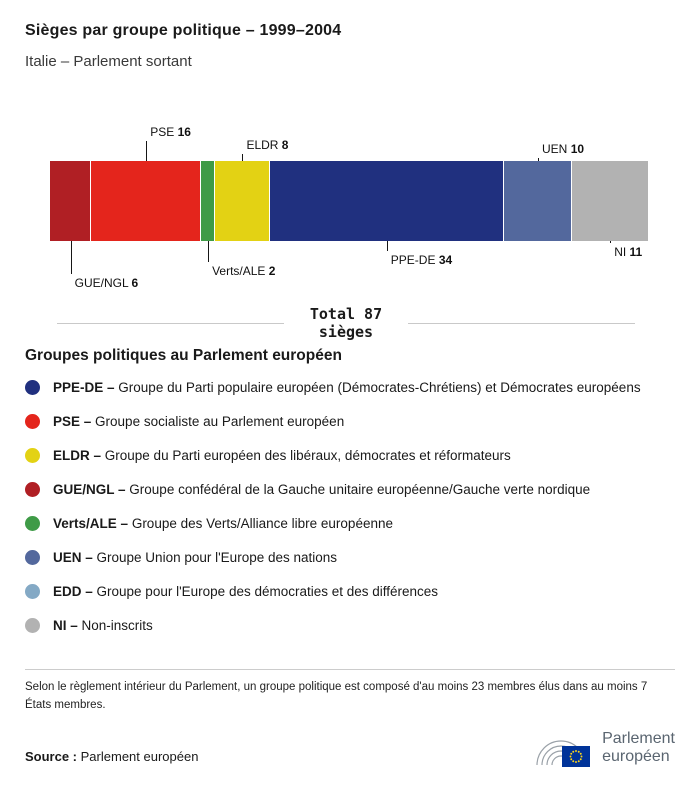 Image resolution: width=700 pixels, height=786 pixels. I want to click on legend-abbr: Verts/ALE –, so click(91, 524).